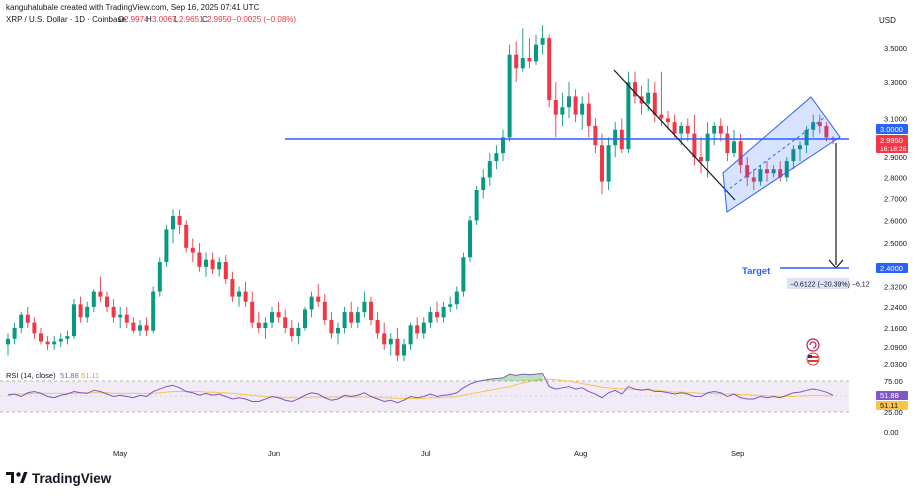 The image size is (923, 501). What do you see at coordinates (66, 19) in the screenshot?
I see `symbol-line: XRP / U.S. Dollar · 1D · Coinbase` at bounding box center [66, 19].